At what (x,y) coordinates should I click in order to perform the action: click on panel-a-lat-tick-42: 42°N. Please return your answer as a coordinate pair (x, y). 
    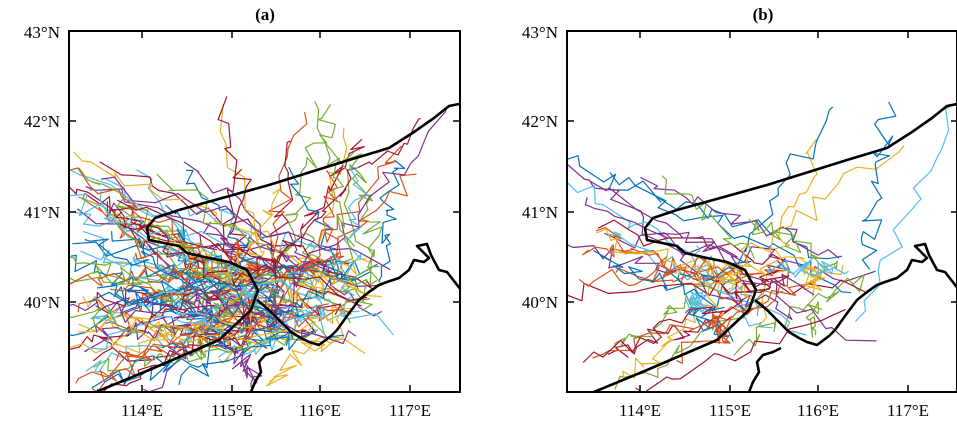
    Looking at the image, I should click on (42, 121).